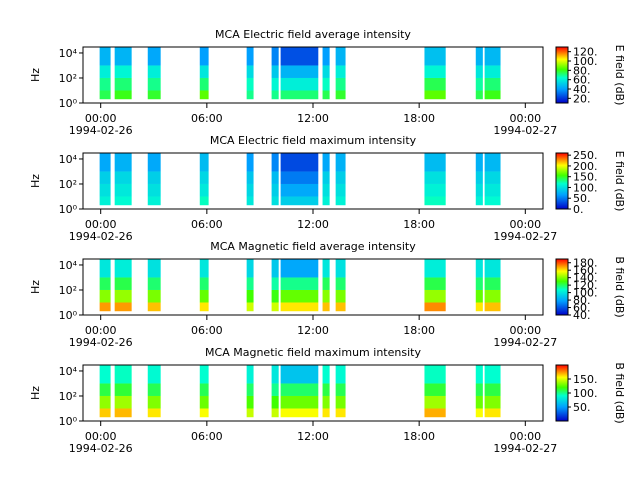 This screenshot has width=640, height=480. Describe the element at coordinates (619, 181) in the screenshot. I see `colorbar-label: E field (dB)` at that location.